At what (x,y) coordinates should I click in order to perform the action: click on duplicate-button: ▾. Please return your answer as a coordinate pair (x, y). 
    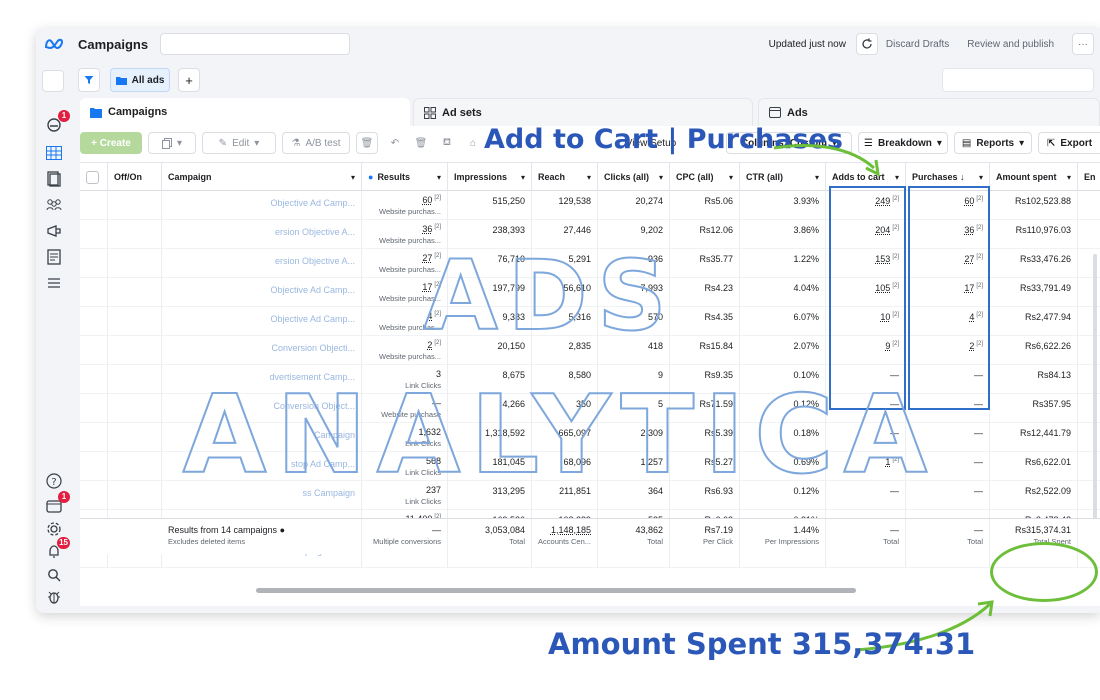
    Looking at the image, I should click on (172, 143).